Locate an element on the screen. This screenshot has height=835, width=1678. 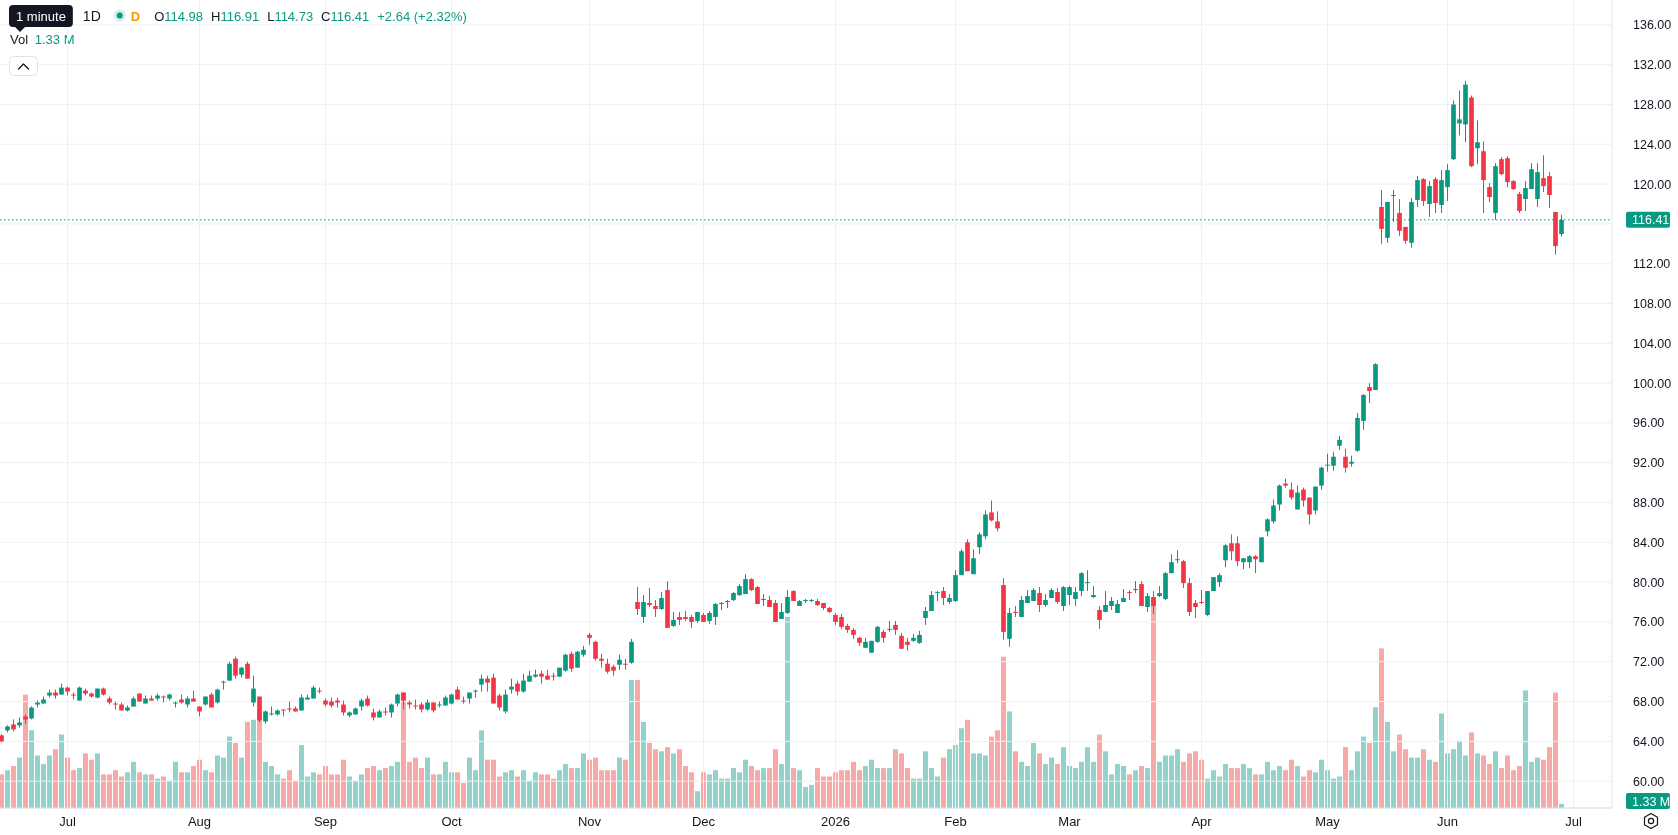
y-tick-label: 132.00 is located at coordinates (1652, 65).